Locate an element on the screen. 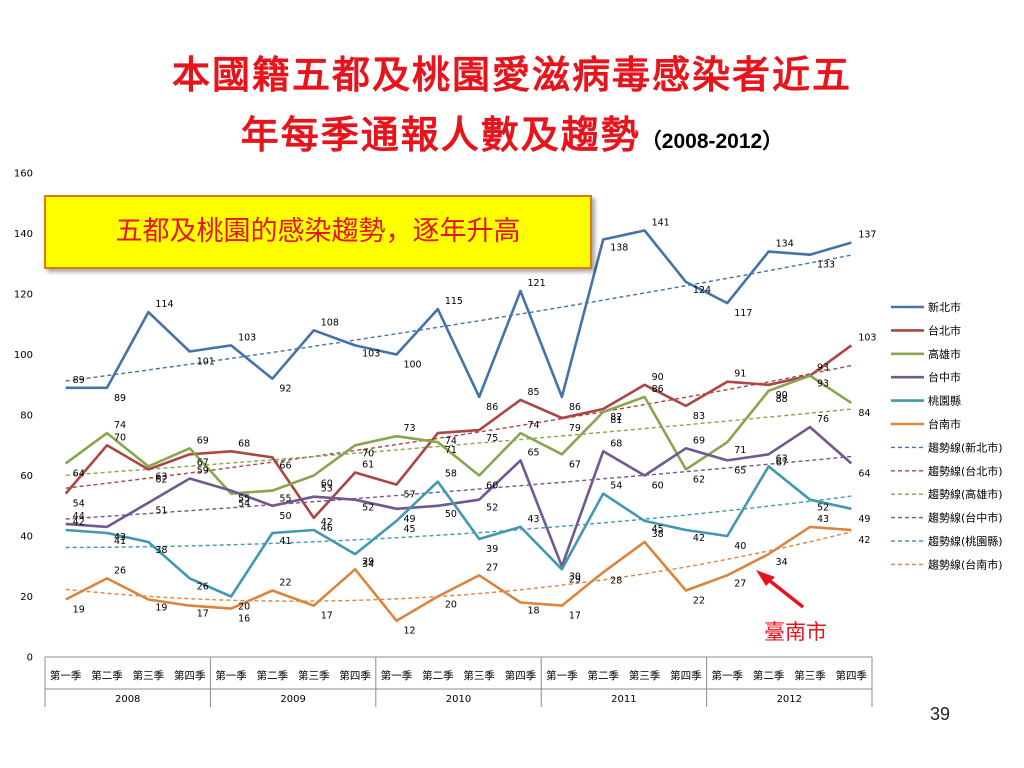 This screenshot has height=768, width=1024. y-tick-label: 160 is located at coordinates (23, 174).